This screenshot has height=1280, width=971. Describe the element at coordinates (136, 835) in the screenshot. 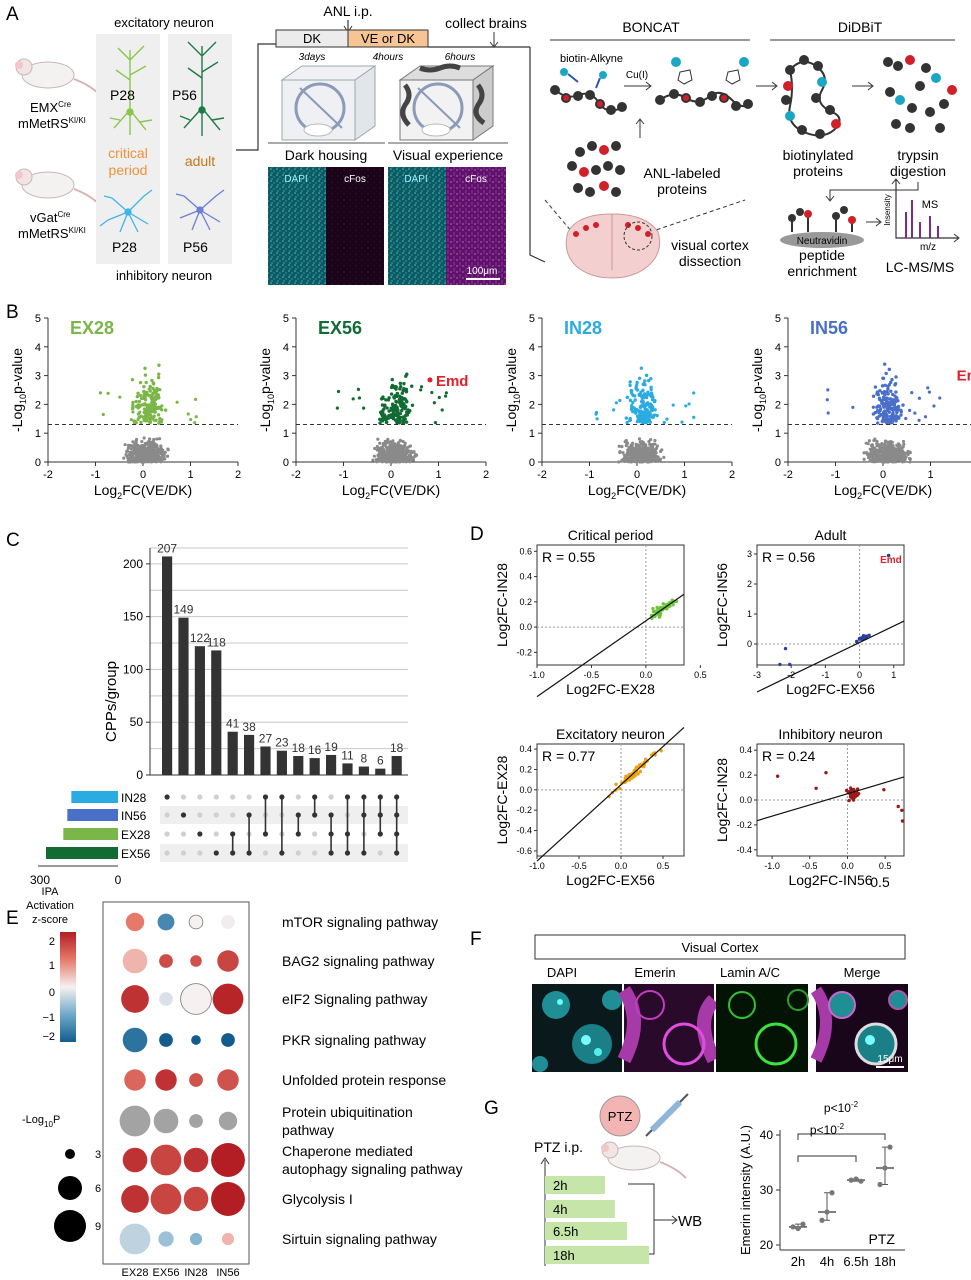

I see `set-name-label: EX28` at that location.